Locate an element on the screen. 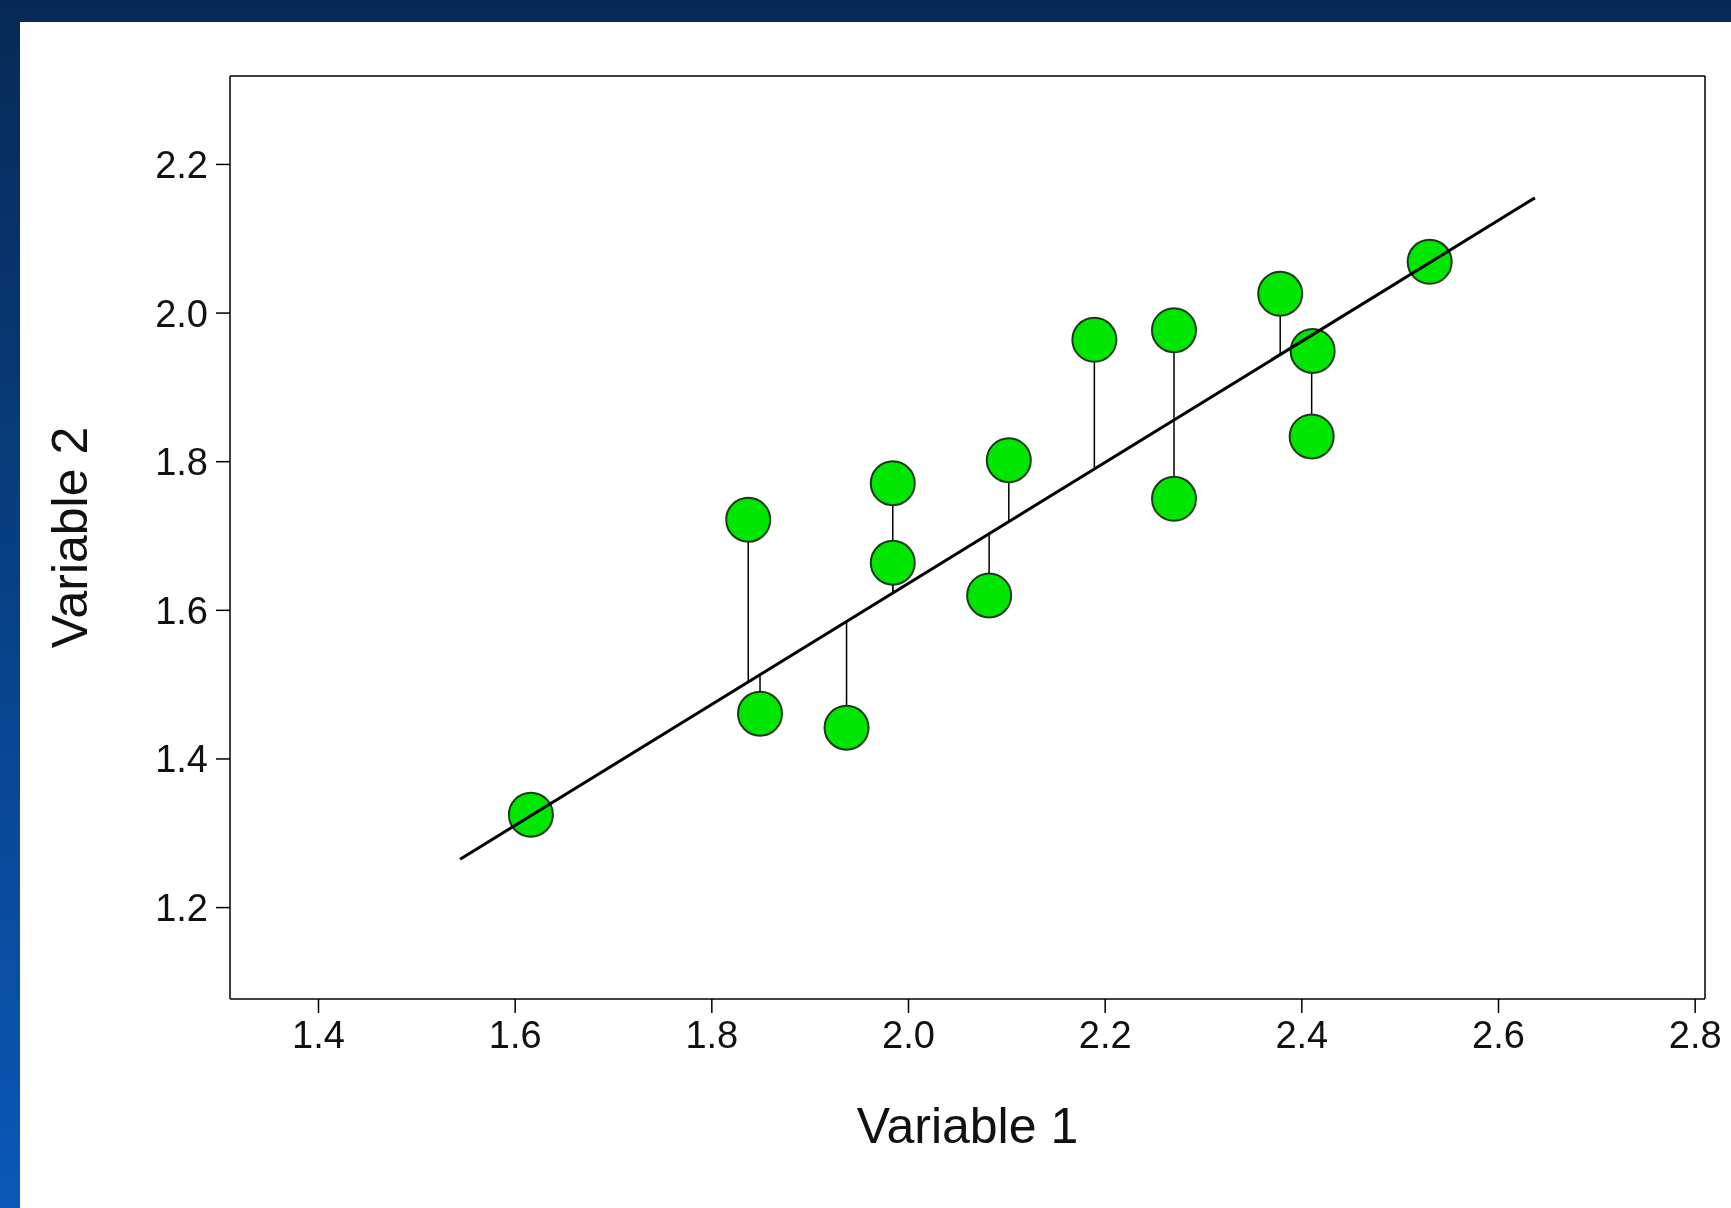  y-tick-label: 1.6 is located at coordinates (181, 610).